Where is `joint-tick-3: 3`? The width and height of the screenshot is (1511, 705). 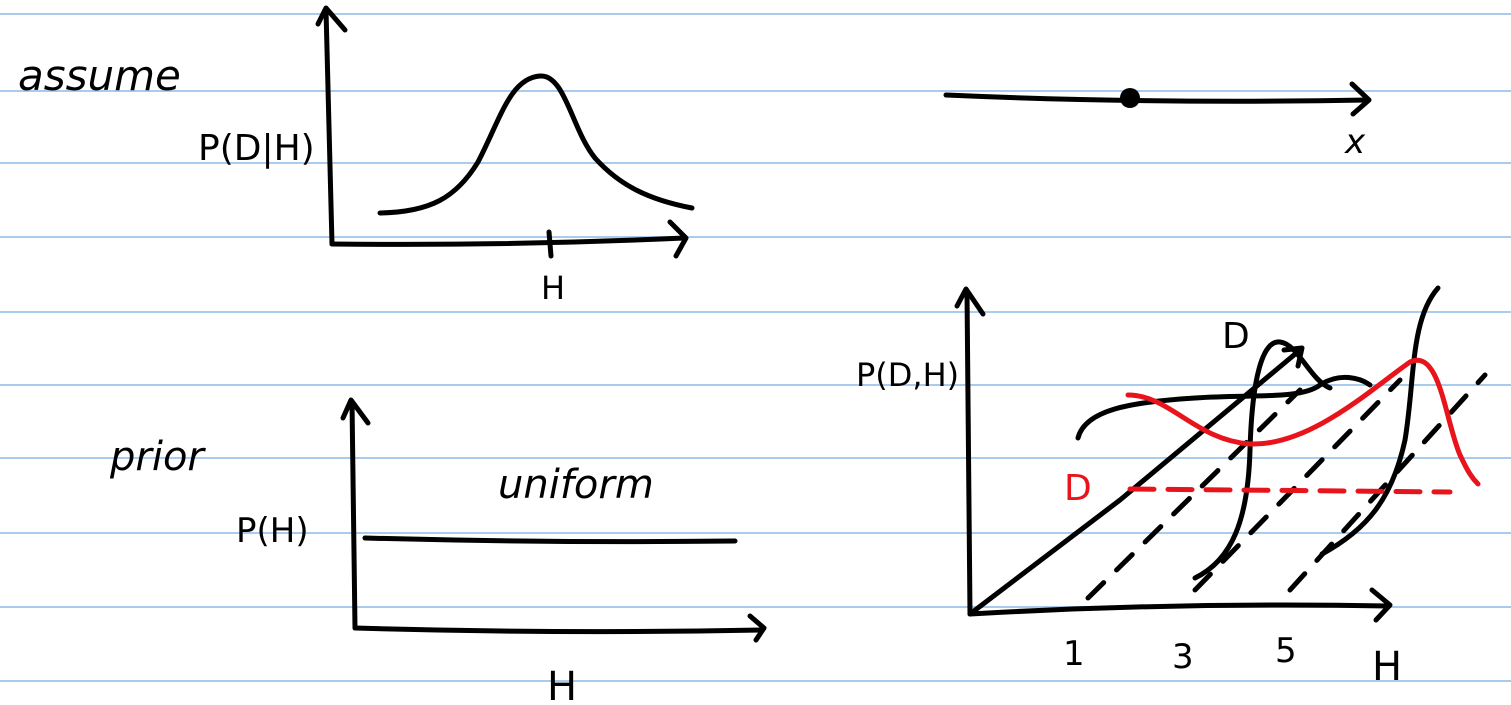
joint-tick-3: 3 is located at coordinates (1183, 657).